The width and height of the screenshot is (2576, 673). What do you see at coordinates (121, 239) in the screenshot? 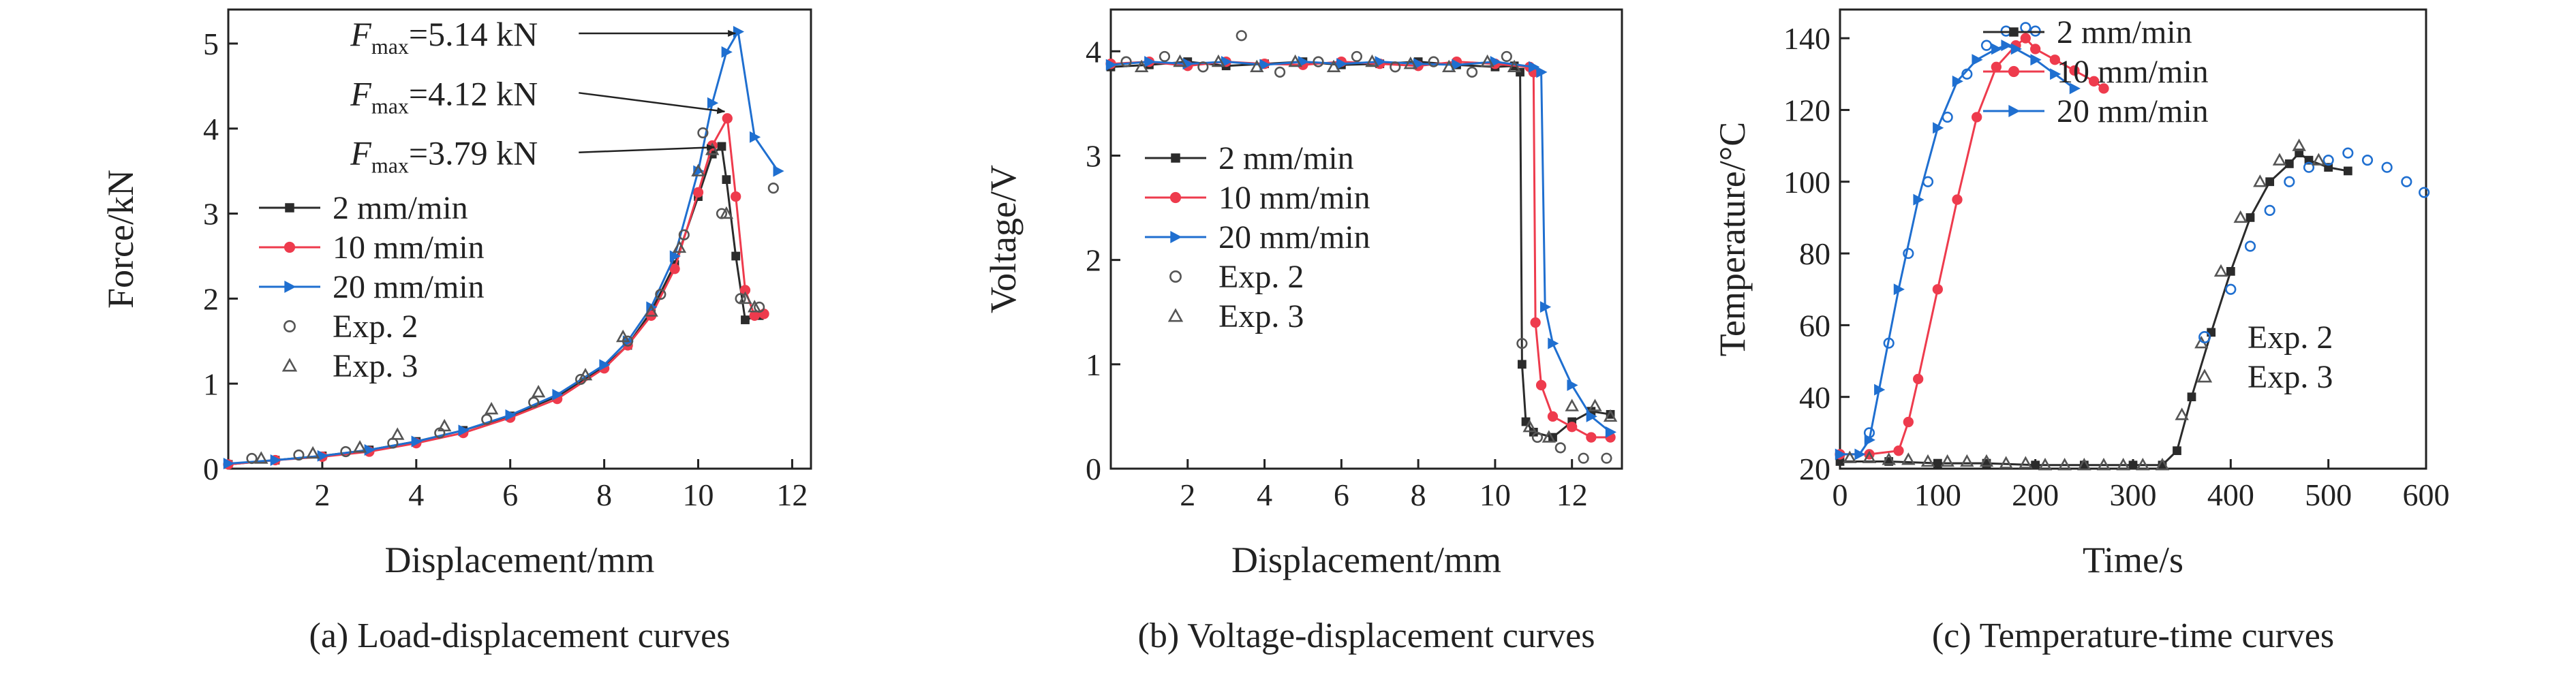
I see `y-axis-label-a: Force/kN` at bounding box center [121, 239].